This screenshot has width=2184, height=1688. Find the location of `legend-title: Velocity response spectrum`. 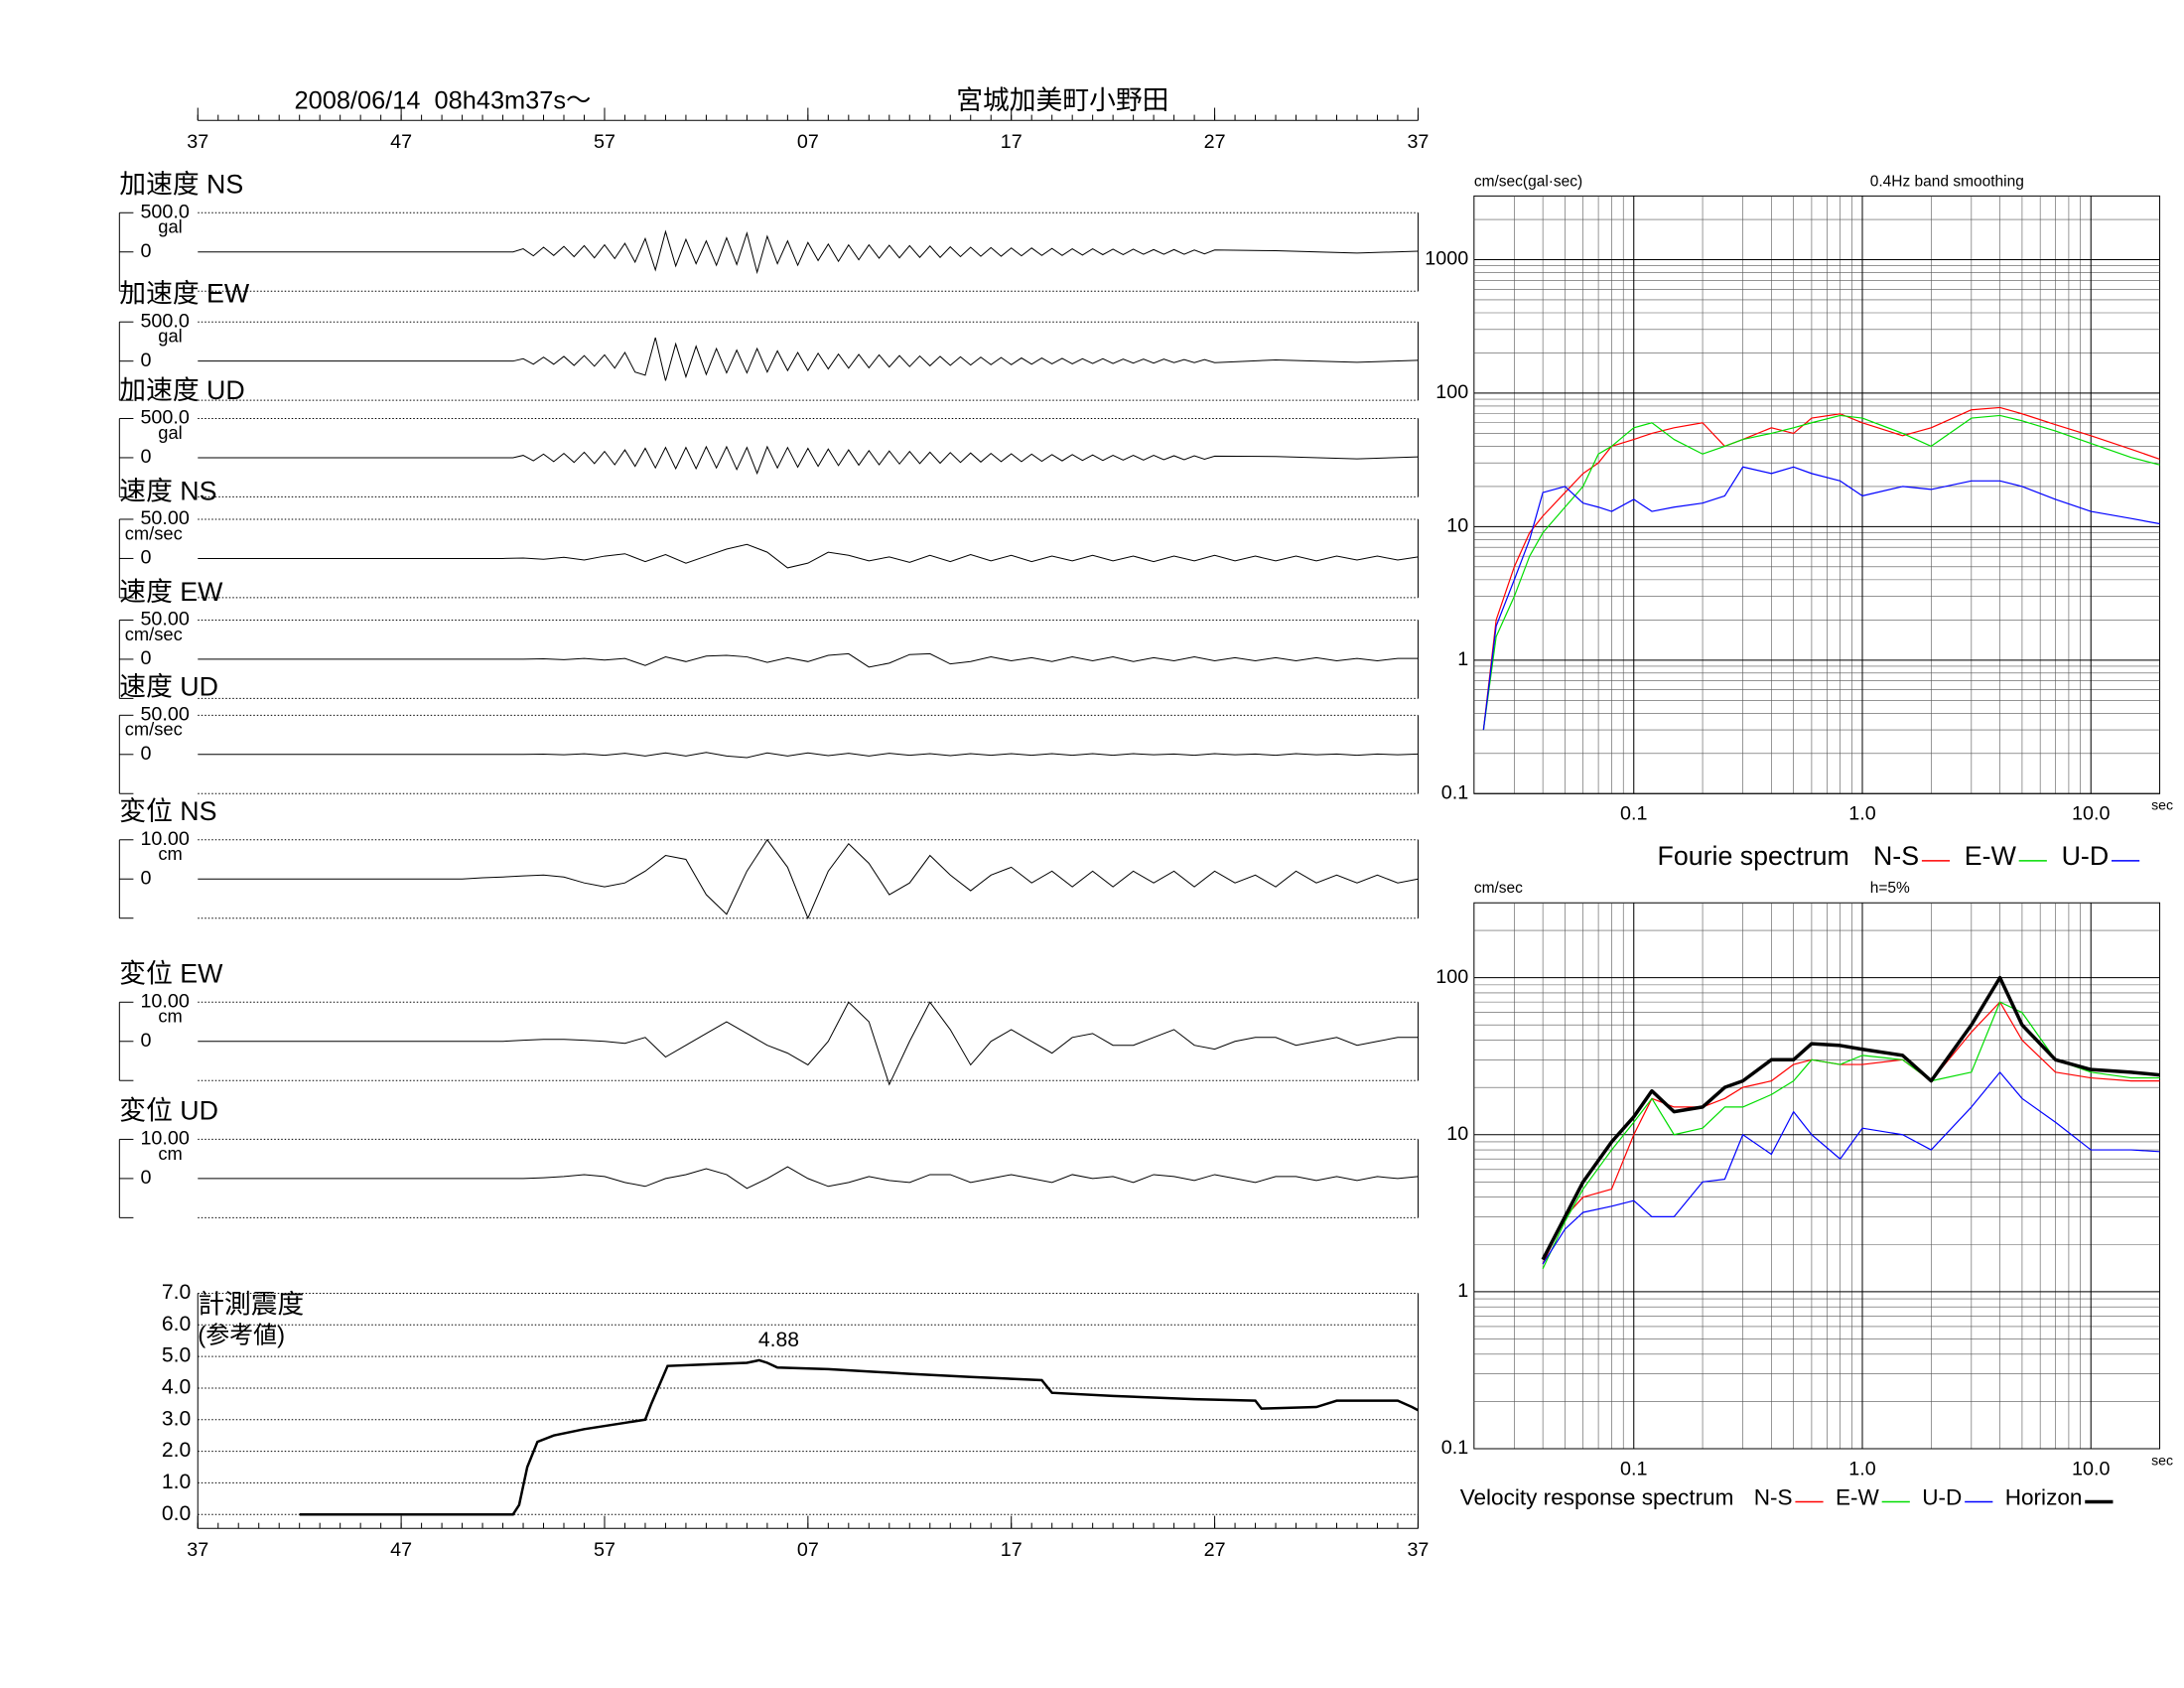

legend-title: Velocity response spectrum is located at coordinates (1597, 1497).